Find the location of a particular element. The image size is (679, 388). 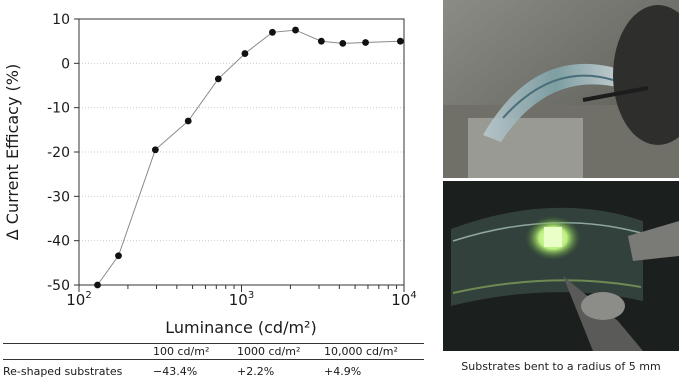

table-row: Re-shaped substrates −43.4% +2.2% +4.9% is located at coordinates (213, 370).